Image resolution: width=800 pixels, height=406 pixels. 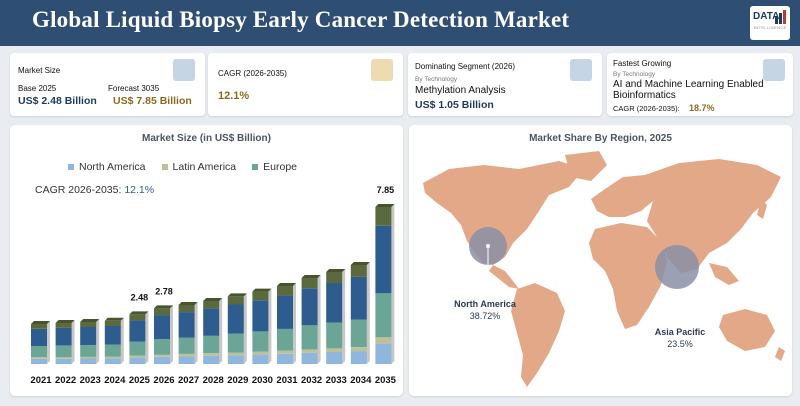 What do you see at coordinates (311, 276) in the screenshot?
I see `bar-2032-top` at bounding box center [311, 276].